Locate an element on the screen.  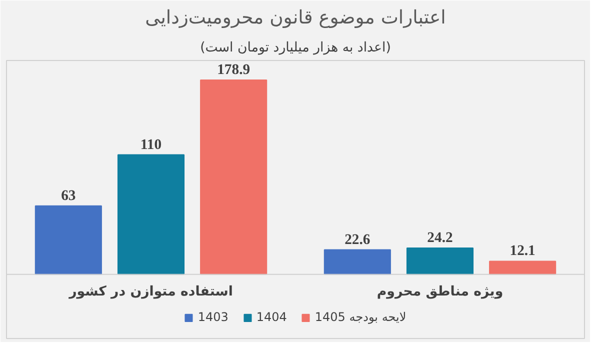
data-label: 12.1 is located at coordinates (523, 251).